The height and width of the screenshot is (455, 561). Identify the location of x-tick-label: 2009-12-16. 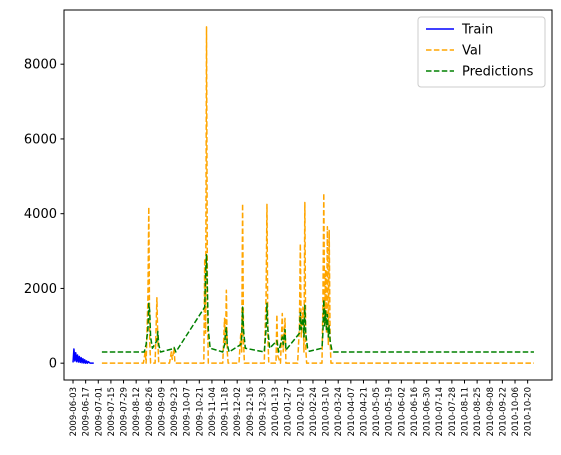
(251, 411).